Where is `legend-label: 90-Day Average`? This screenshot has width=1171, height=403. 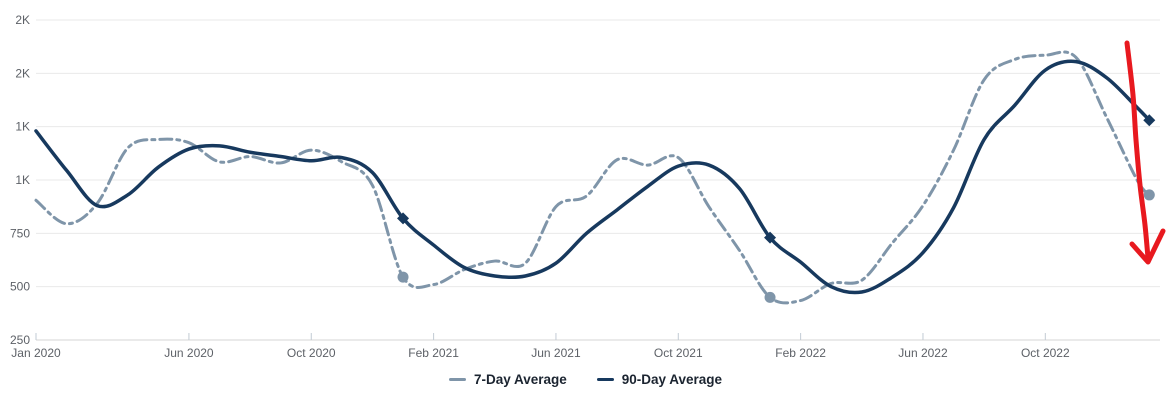 legend-label: 90-Day Average is located at coordinates (672, 379).